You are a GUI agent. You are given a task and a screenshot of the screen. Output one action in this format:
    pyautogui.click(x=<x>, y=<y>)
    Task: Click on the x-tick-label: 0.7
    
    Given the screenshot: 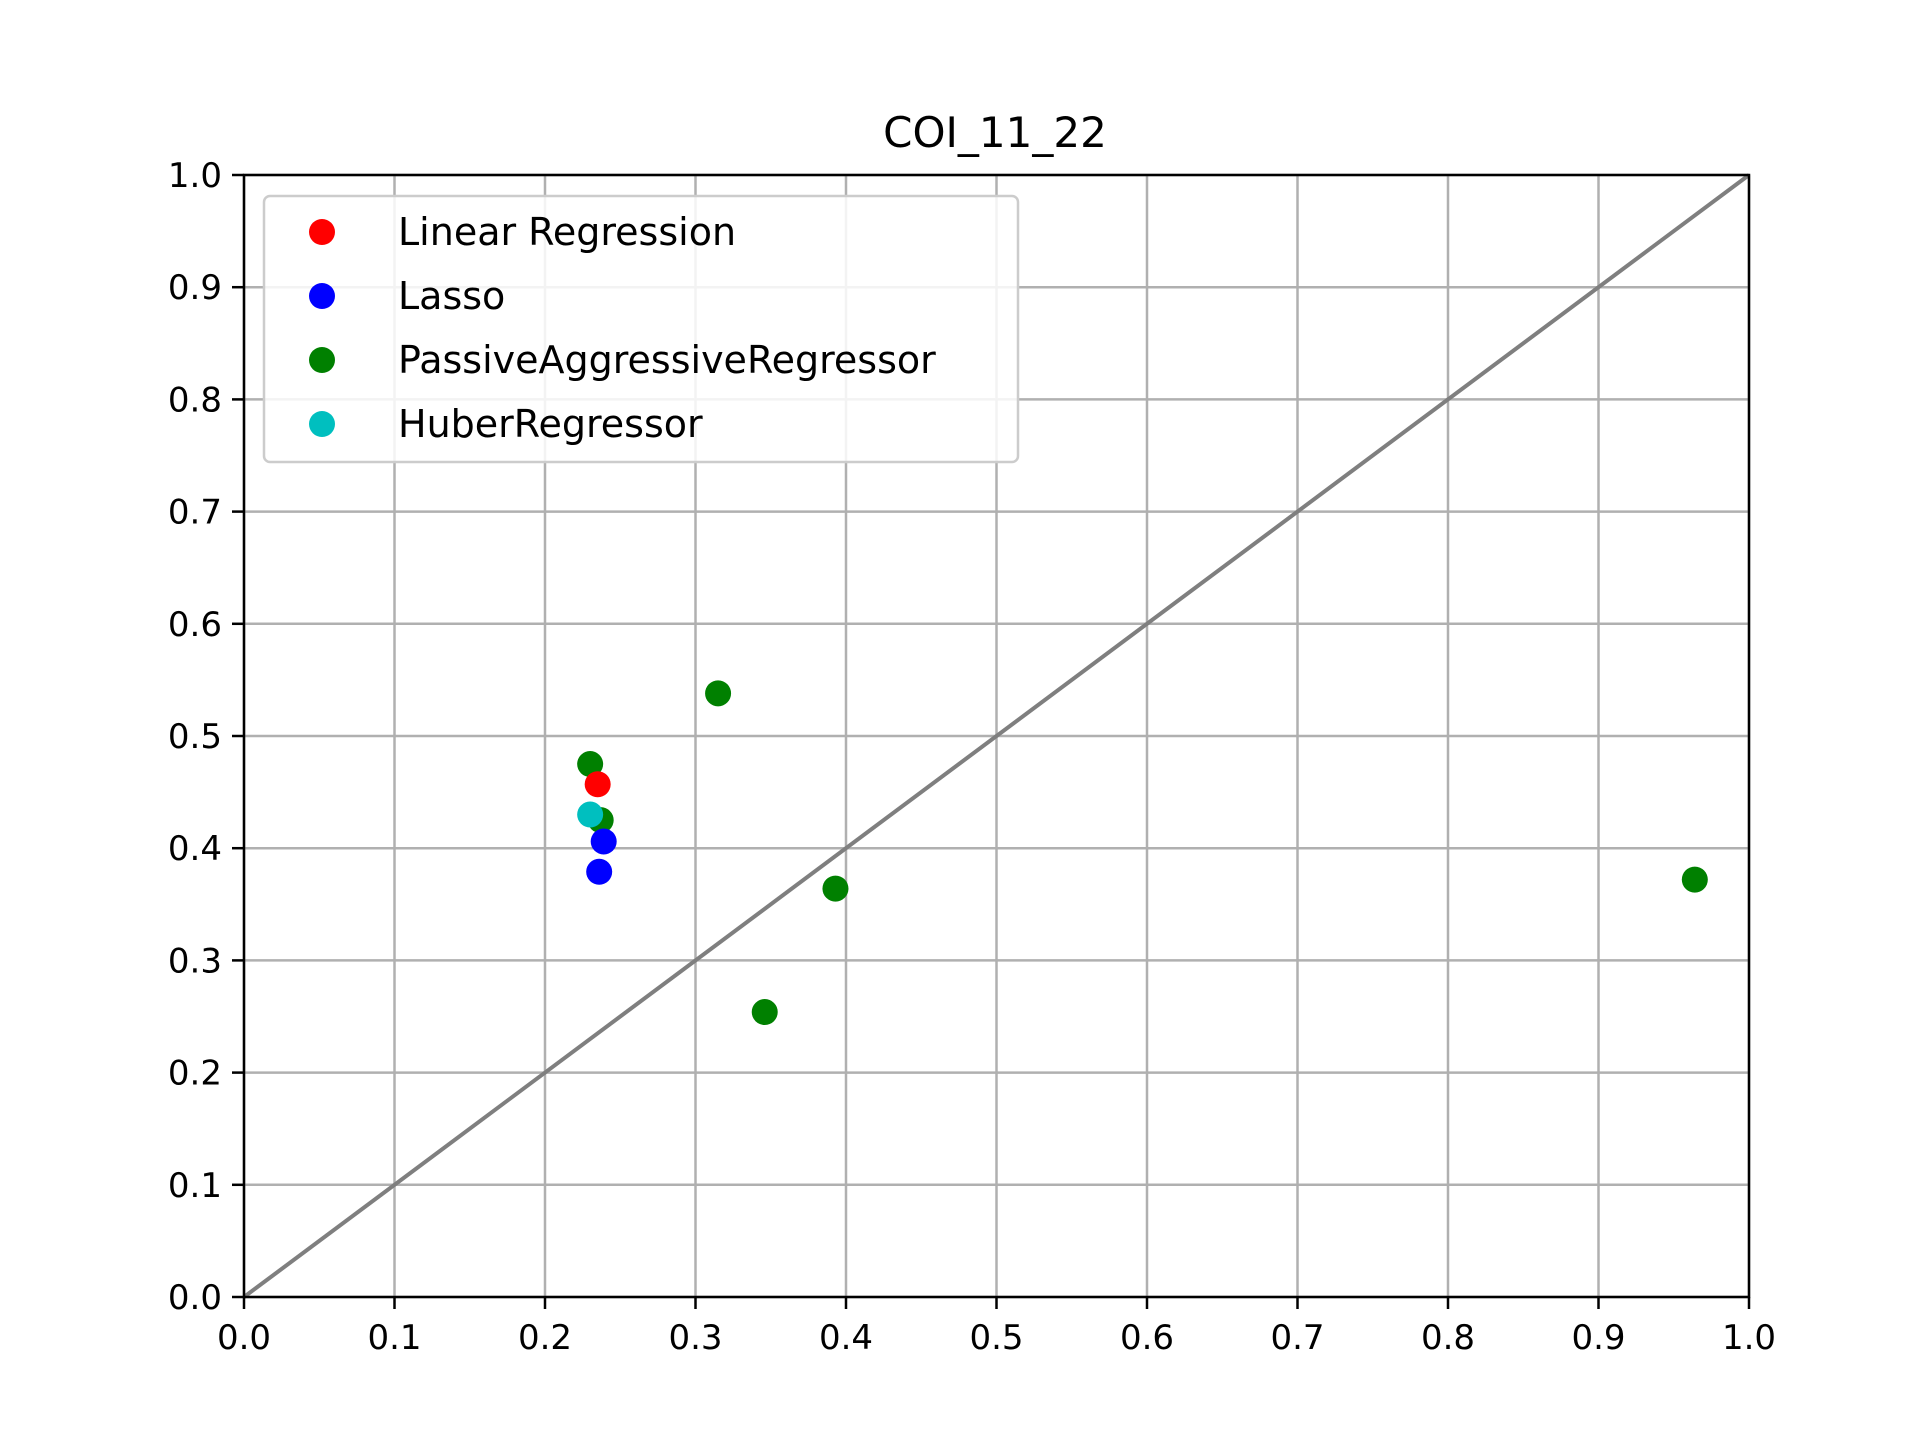 What is the action you would take?
    pyautogui.click(x=1297, y=1338)
    